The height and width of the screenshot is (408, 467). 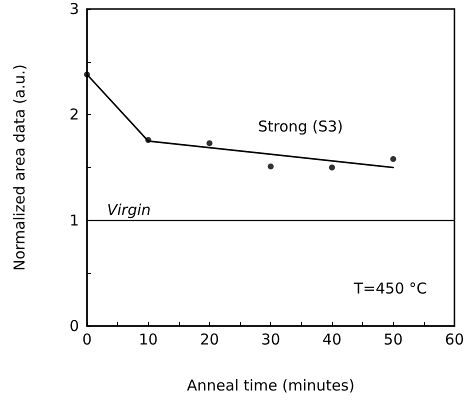 What do you see at coordinates (270, 385) in the screenshot?
I see `x-axis-title: Anneal time (minutes)` at bounding box center [270, 385].